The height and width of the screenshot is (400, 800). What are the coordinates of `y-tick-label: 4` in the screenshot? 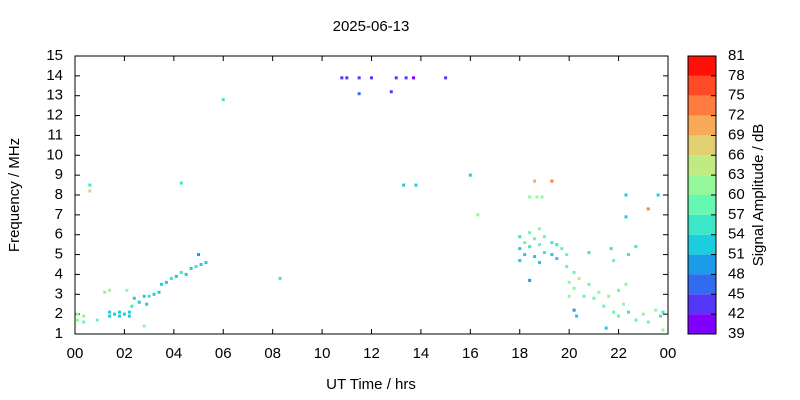 It's located at (59, 273).